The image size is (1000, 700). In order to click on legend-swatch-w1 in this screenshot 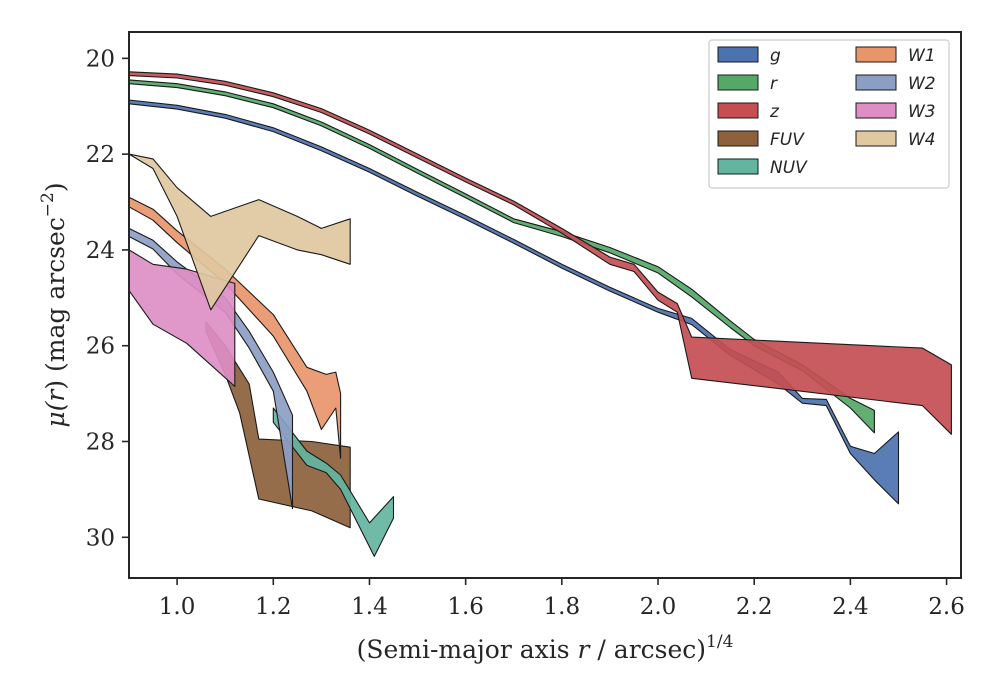, I will do `click(876, 54)`.